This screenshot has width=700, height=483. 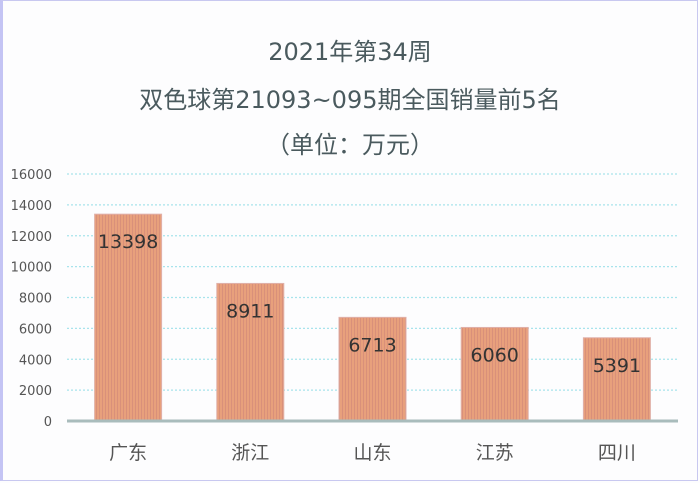 I want to click on x-tick-label: 广东, so click(x=128, y=453).